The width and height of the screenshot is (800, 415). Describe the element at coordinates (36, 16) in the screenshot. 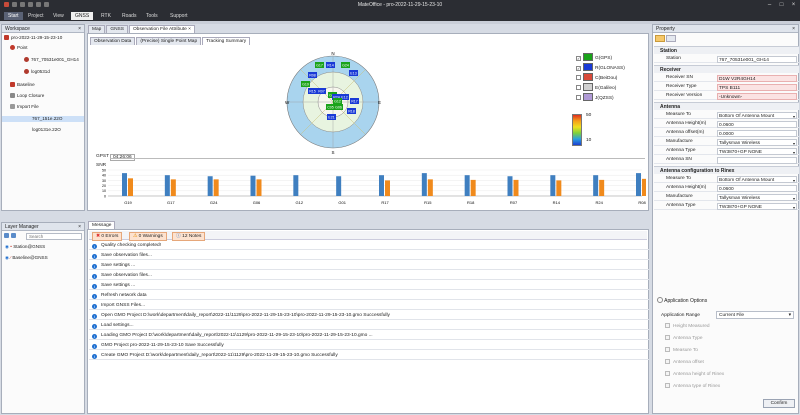

I see `menu-project: Project` at that location.